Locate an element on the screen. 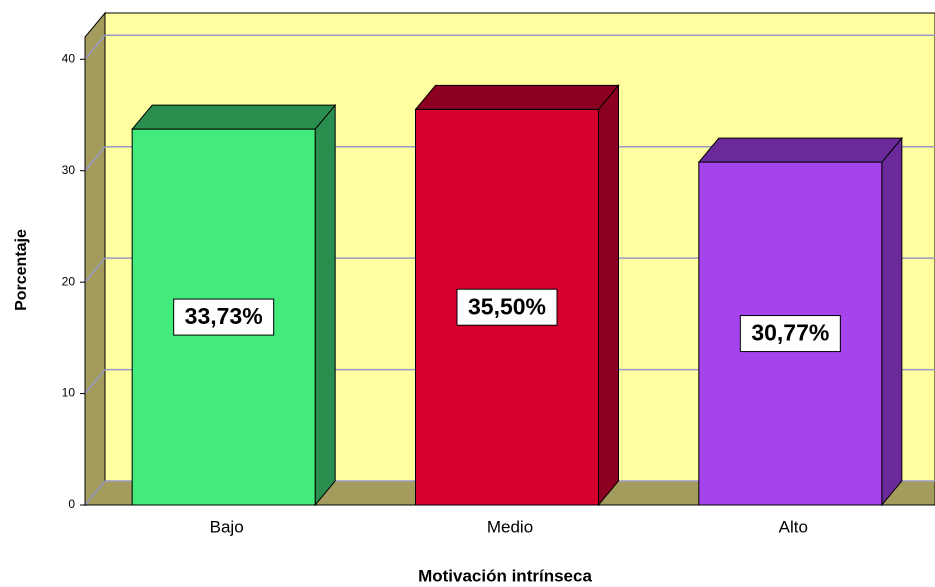 This screenshot has width=935, height=587. y-tick-label: 30 is located at coordinates (69, 170).